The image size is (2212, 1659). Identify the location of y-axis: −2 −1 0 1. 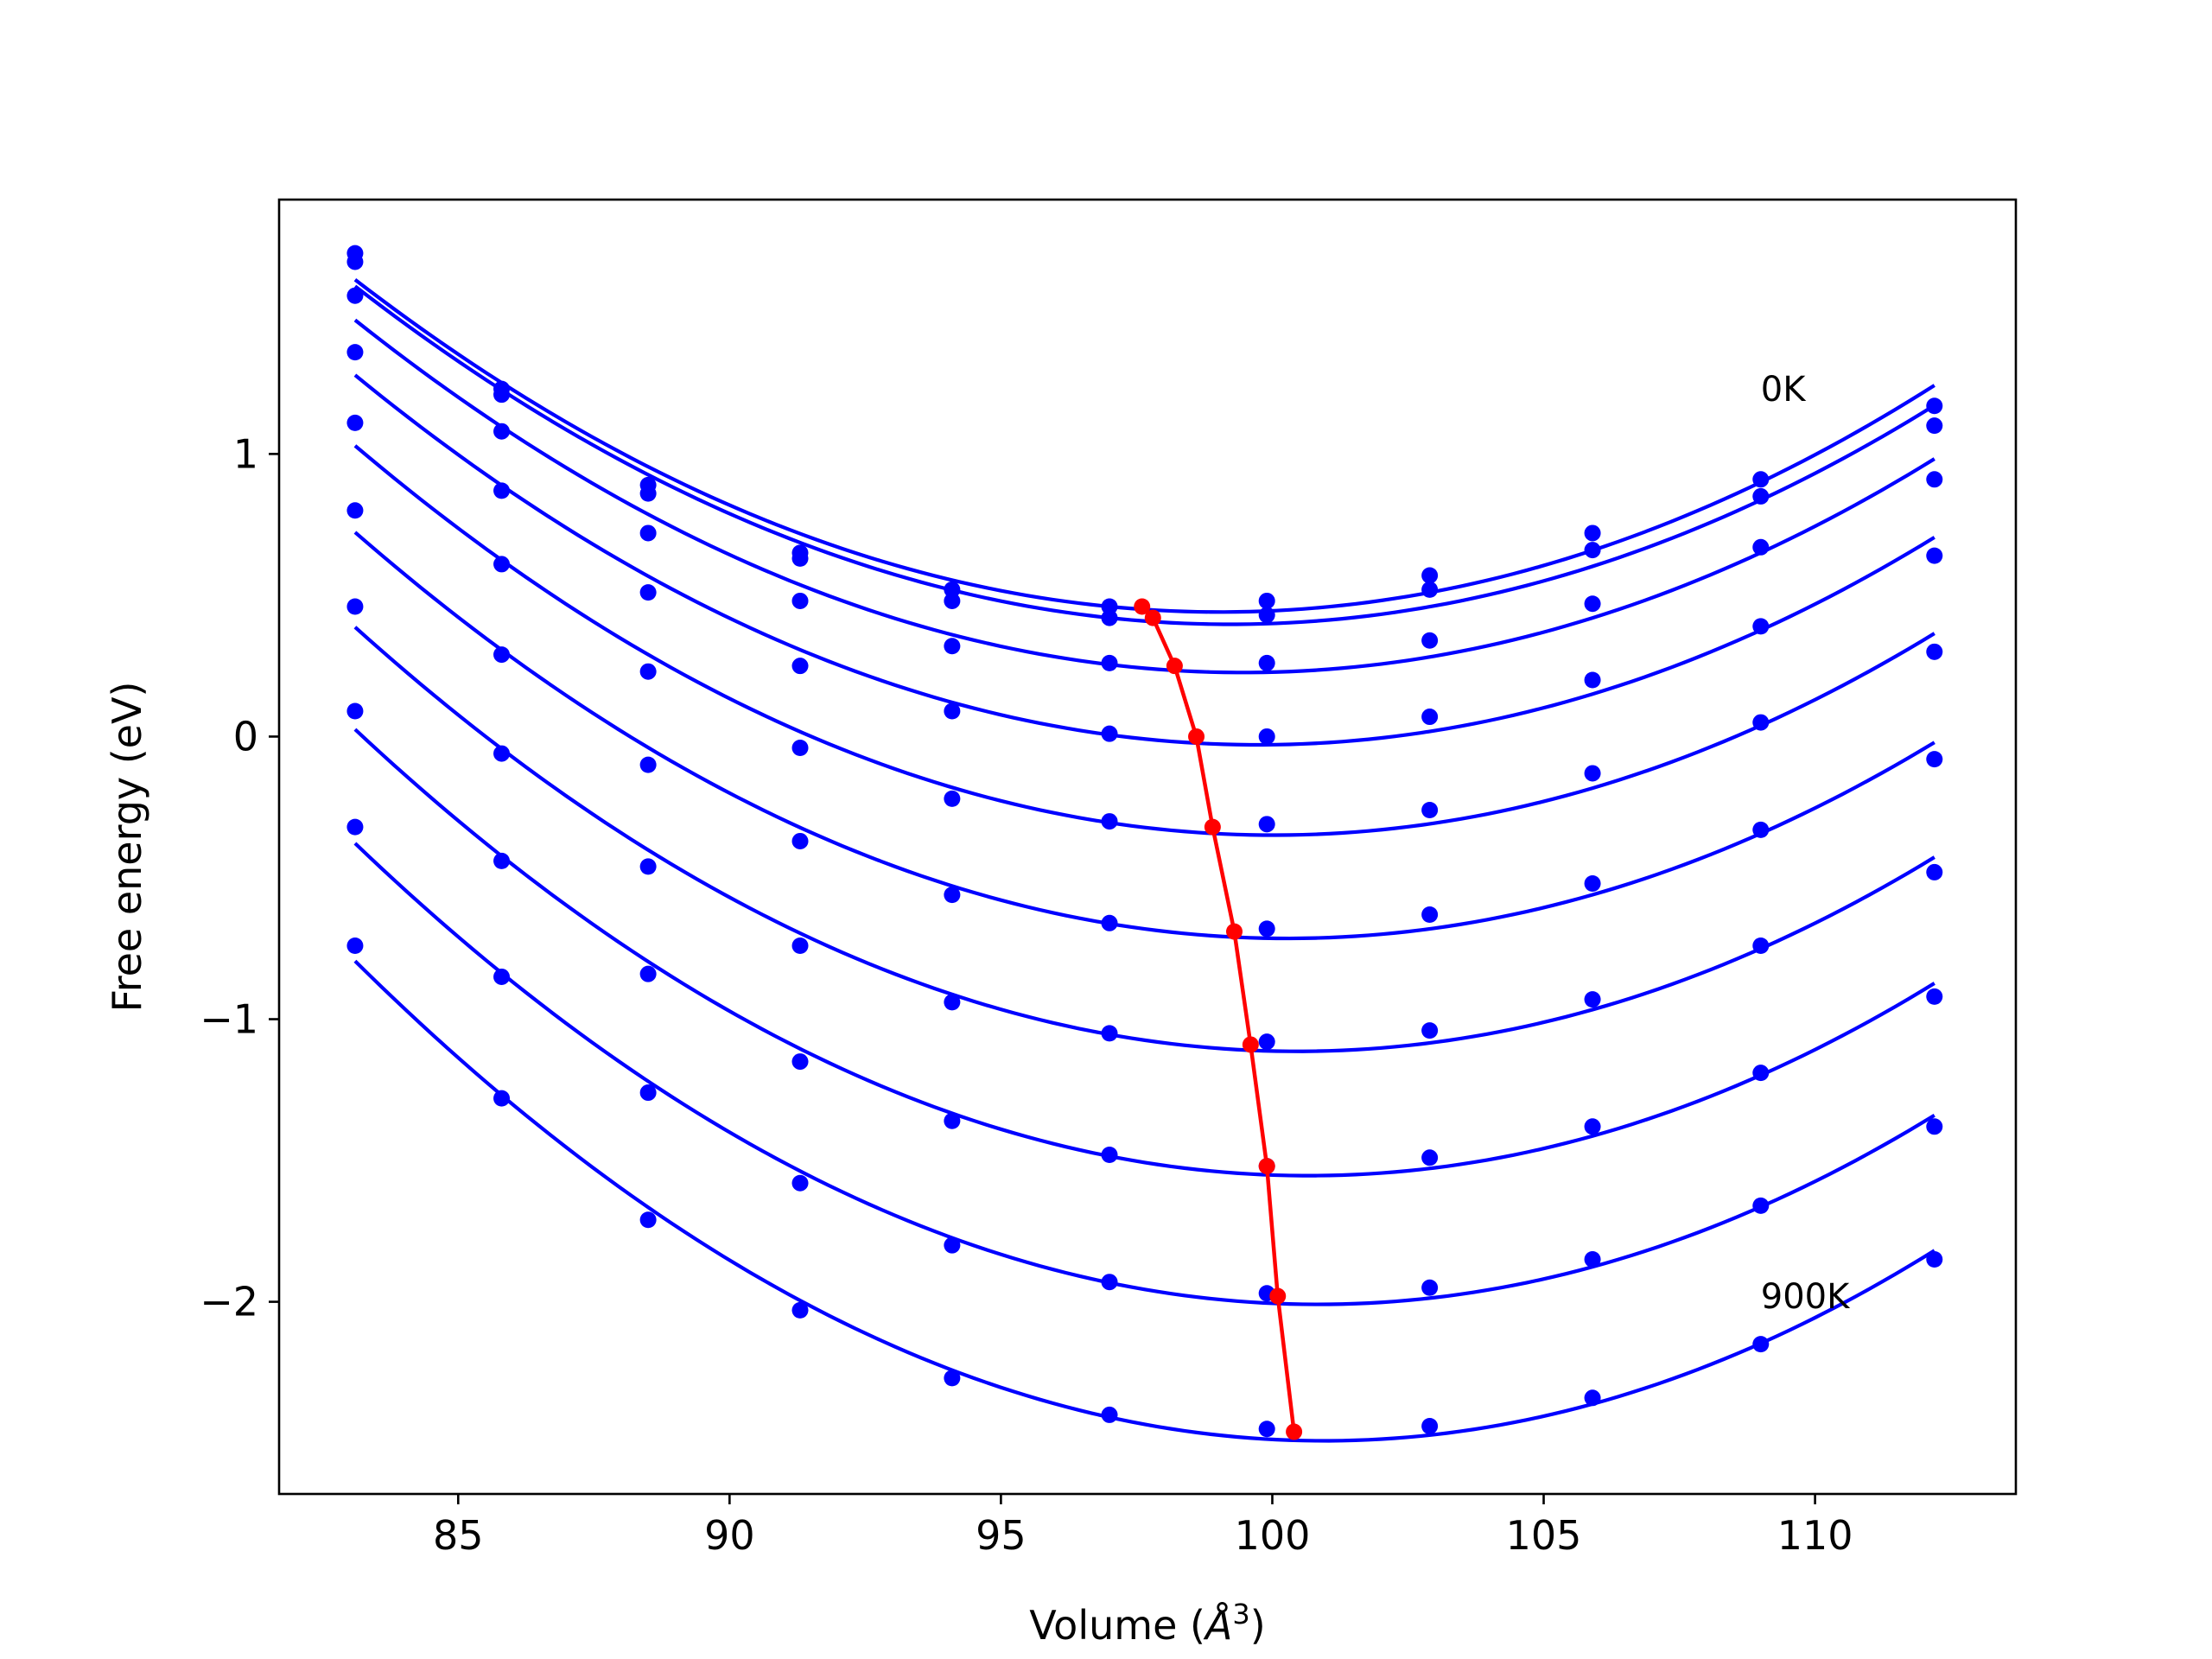
(239, 877).